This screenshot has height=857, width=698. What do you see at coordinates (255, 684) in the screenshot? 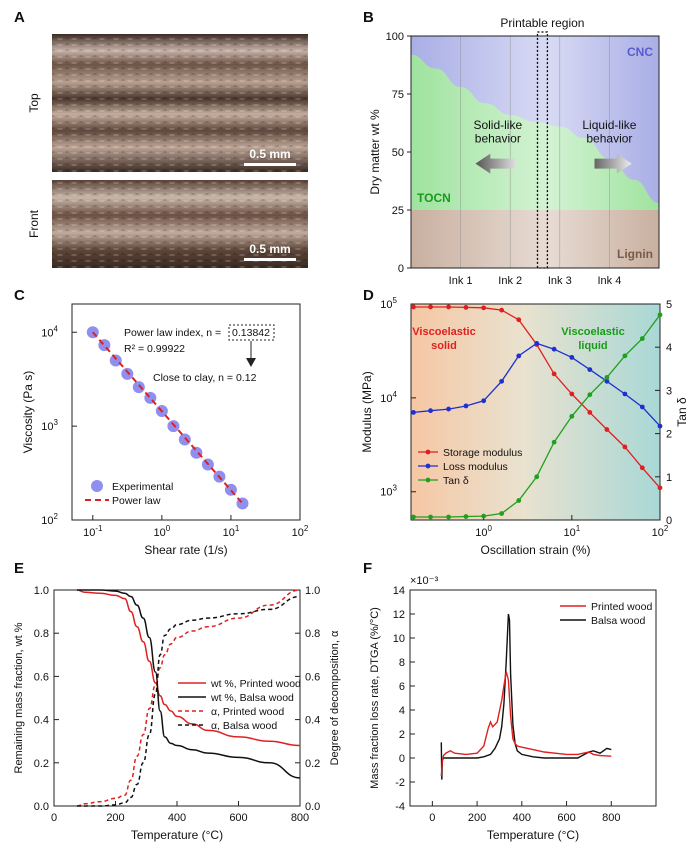
I see `legend-label: wt %, Printed wood` at bounding box center [255, 684].